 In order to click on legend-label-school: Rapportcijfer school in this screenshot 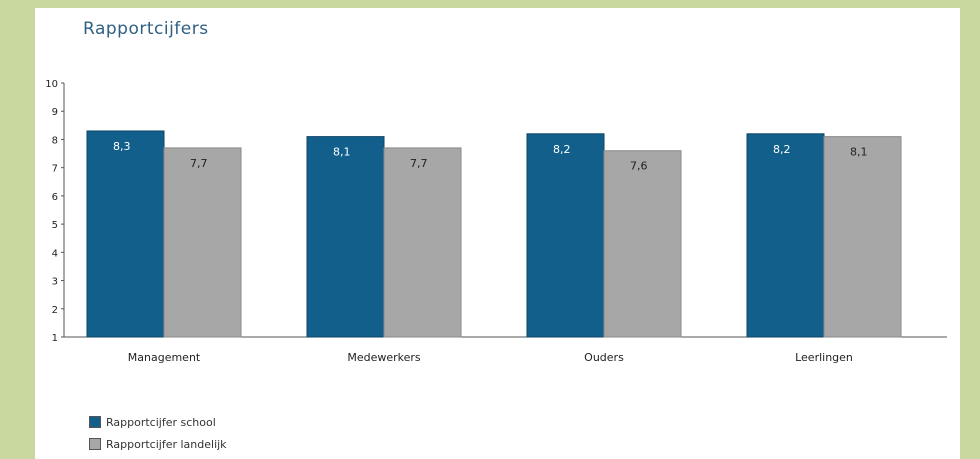, I will do `click(161, 422)`.